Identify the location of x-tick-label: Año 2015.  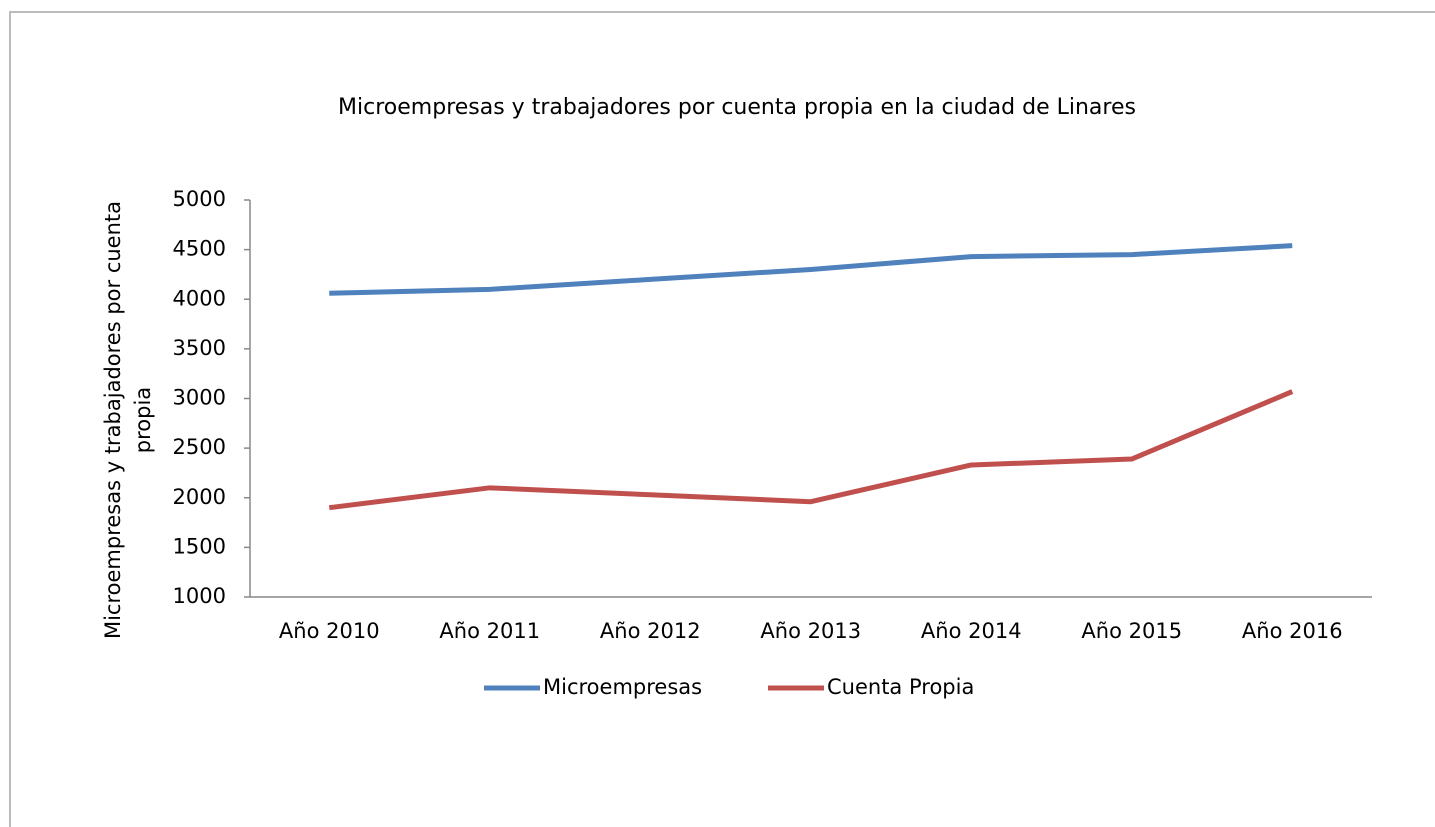
(1131, 631).